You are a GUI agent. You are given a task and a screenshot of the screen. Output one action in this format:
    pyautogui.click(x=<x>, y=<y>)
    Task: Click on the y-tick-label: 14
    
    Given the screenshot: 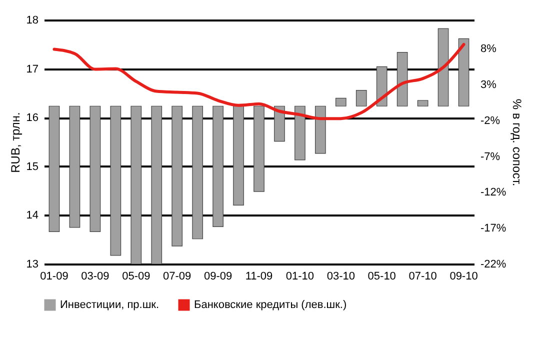 What is the action you would take?
    pyautogui.click(x=32, y=216)
    